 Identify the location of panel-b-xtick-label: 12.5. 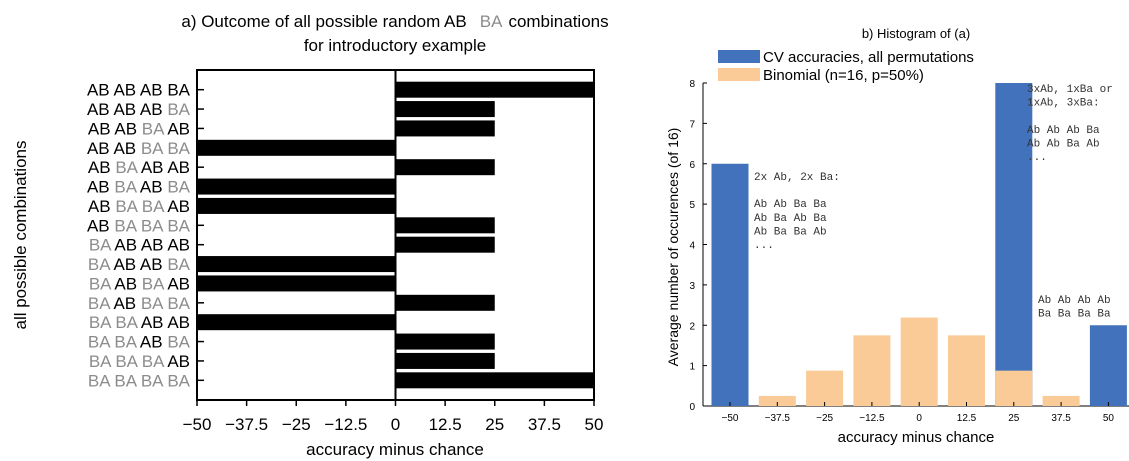
(967, 418).